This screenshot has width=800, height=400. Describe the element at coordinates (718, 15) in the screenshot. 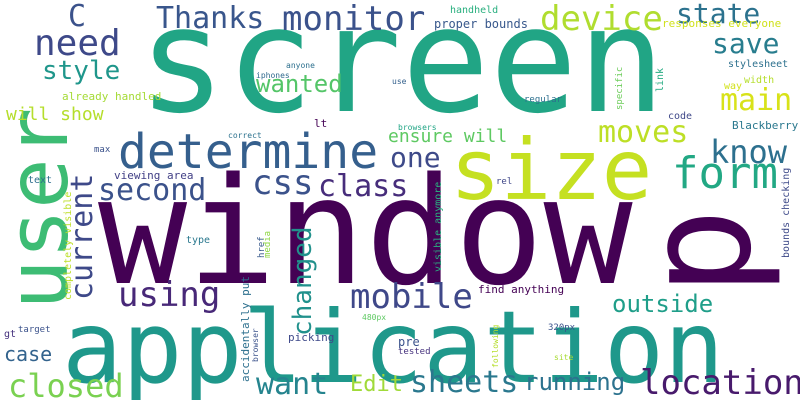

I see `word-state: state` at that location.